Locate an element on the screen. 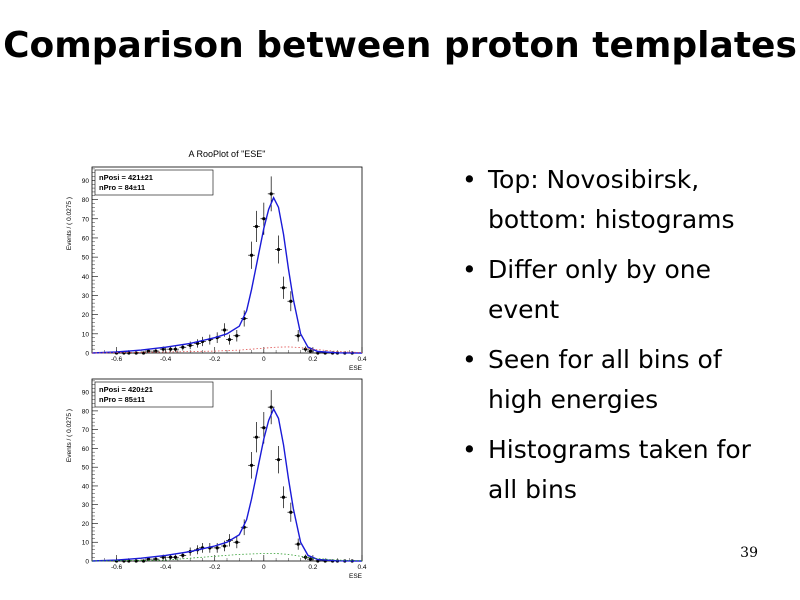 The width and height of the screenshot is (800, 600). stats-box-text: nPro = 85±11 is located at coordinates (122, 399).